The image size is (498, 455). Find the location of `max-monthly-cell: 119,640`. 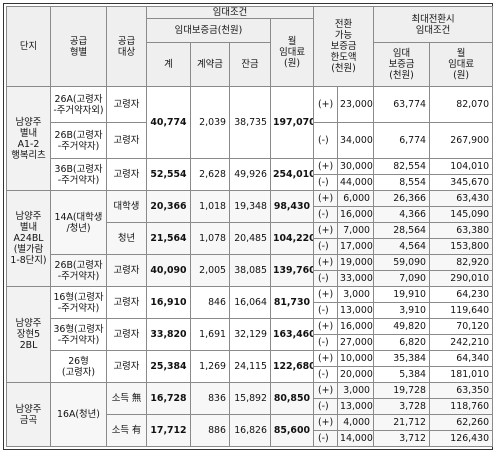

max-monthly-cell: 119,640 is located at coordinates (461, 310).